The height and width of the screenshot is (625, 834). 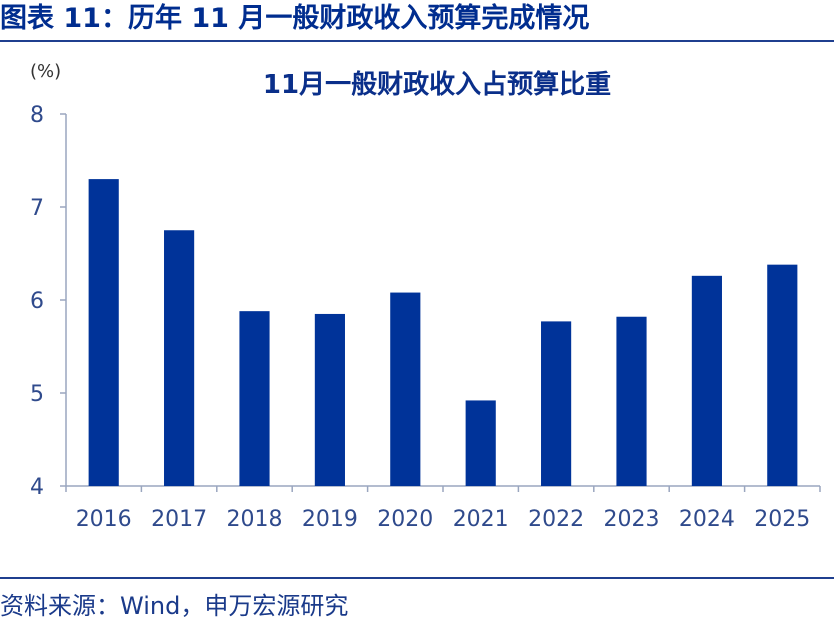 I want to click on y-tick-label: 6, so click(x=37, y=301).